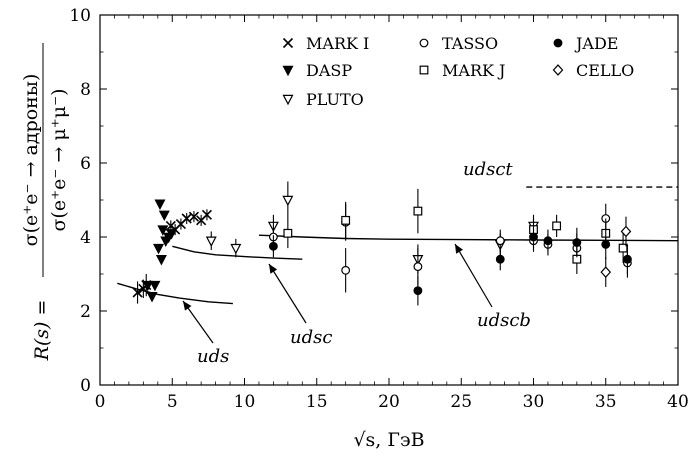  I want to click on legend-item: MARK J, so click(462, 70).